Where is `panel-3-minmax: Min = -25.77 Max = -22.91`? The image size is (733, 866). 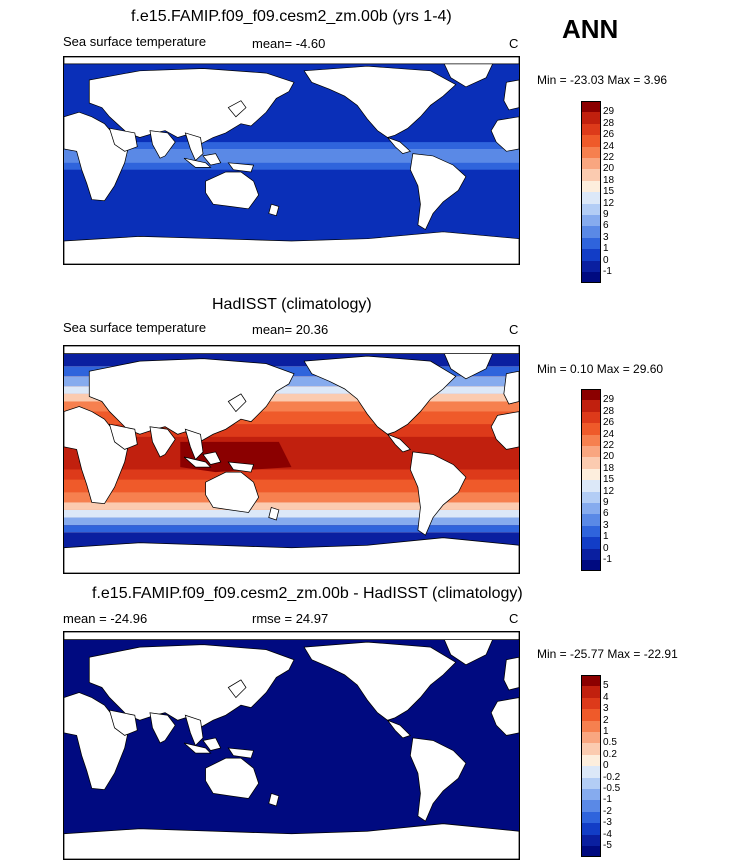
panel-3-minmax: Min = -25.77 Max = -22.91 is located at coordinates (607, 654).